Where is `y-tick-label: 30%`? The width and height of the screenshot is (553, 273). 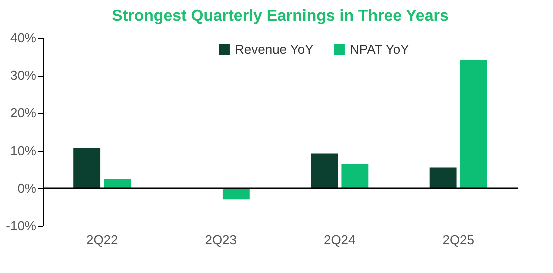 y-tick-label: 30% is located at coordinates (23, 76).